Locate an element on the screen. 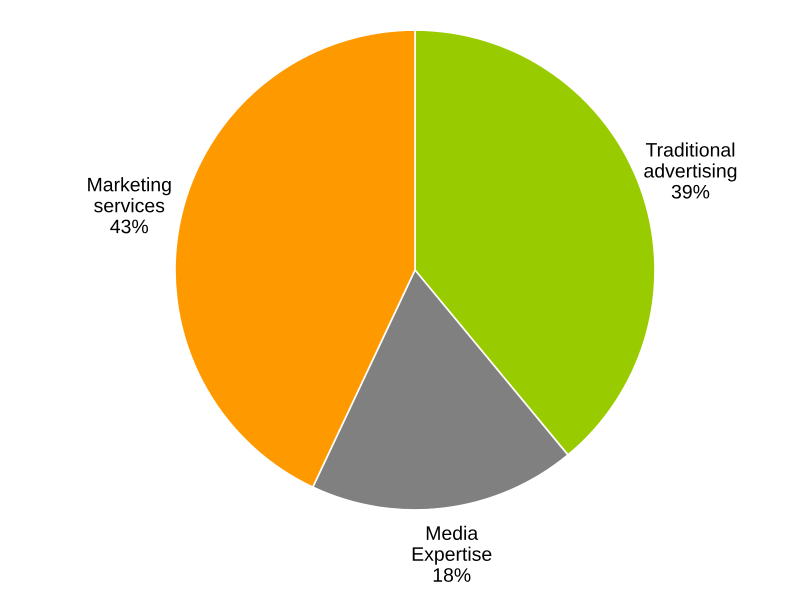 This screenshot has width=788, height=605. data-label: 39% is located at coordinates (691, 191).